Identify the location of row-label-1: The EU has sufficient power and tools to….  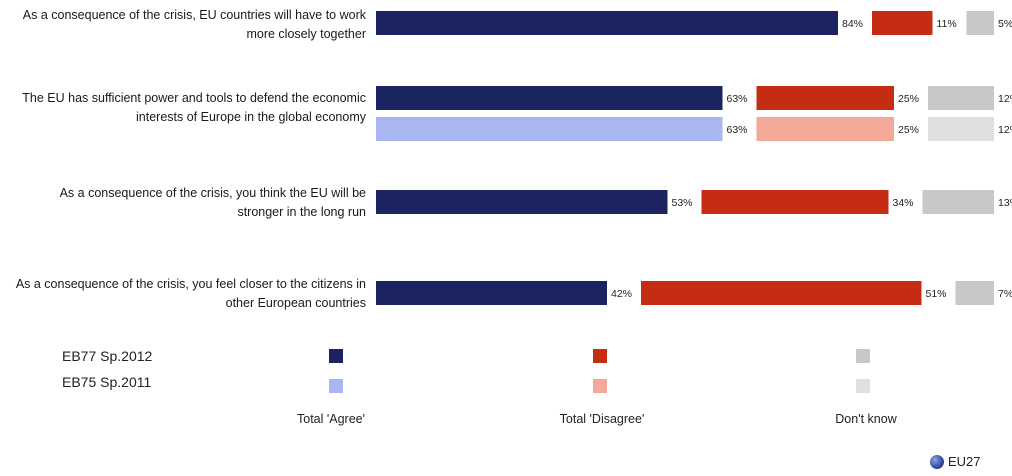
(183, 108).